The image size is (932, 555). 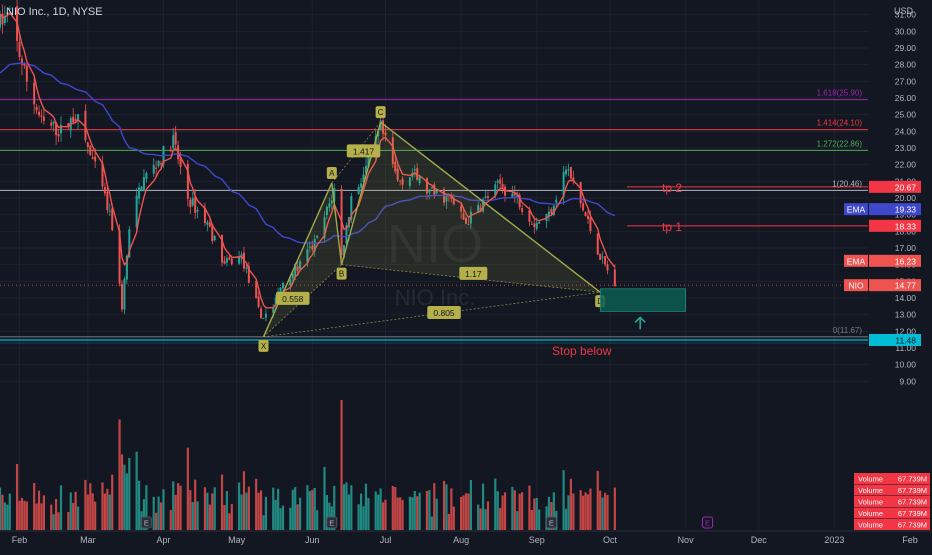 I want to click on earnings-marker-letter: E, so click(x=146, y=523).